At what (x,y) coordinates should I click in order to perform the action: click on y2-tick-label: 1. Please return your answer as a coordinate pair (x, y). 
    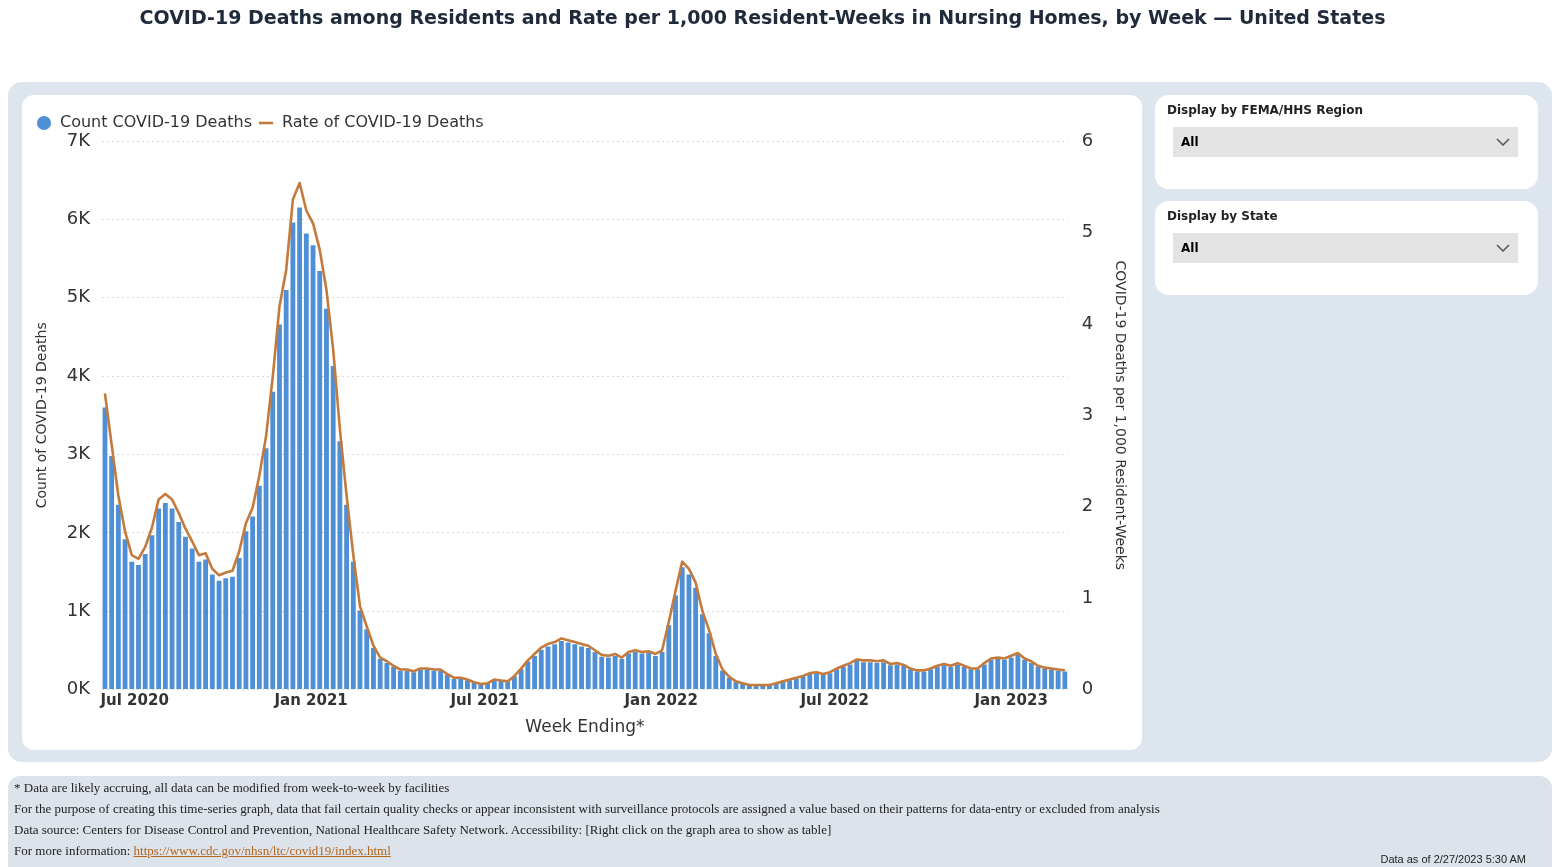
    Looking at the image, I should click on (1087, 596).